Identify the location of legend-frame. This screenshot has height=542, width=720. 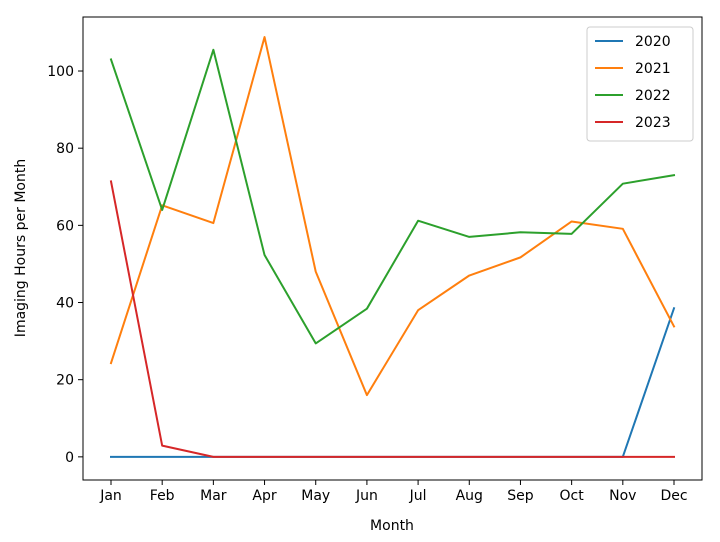
(640, 84).